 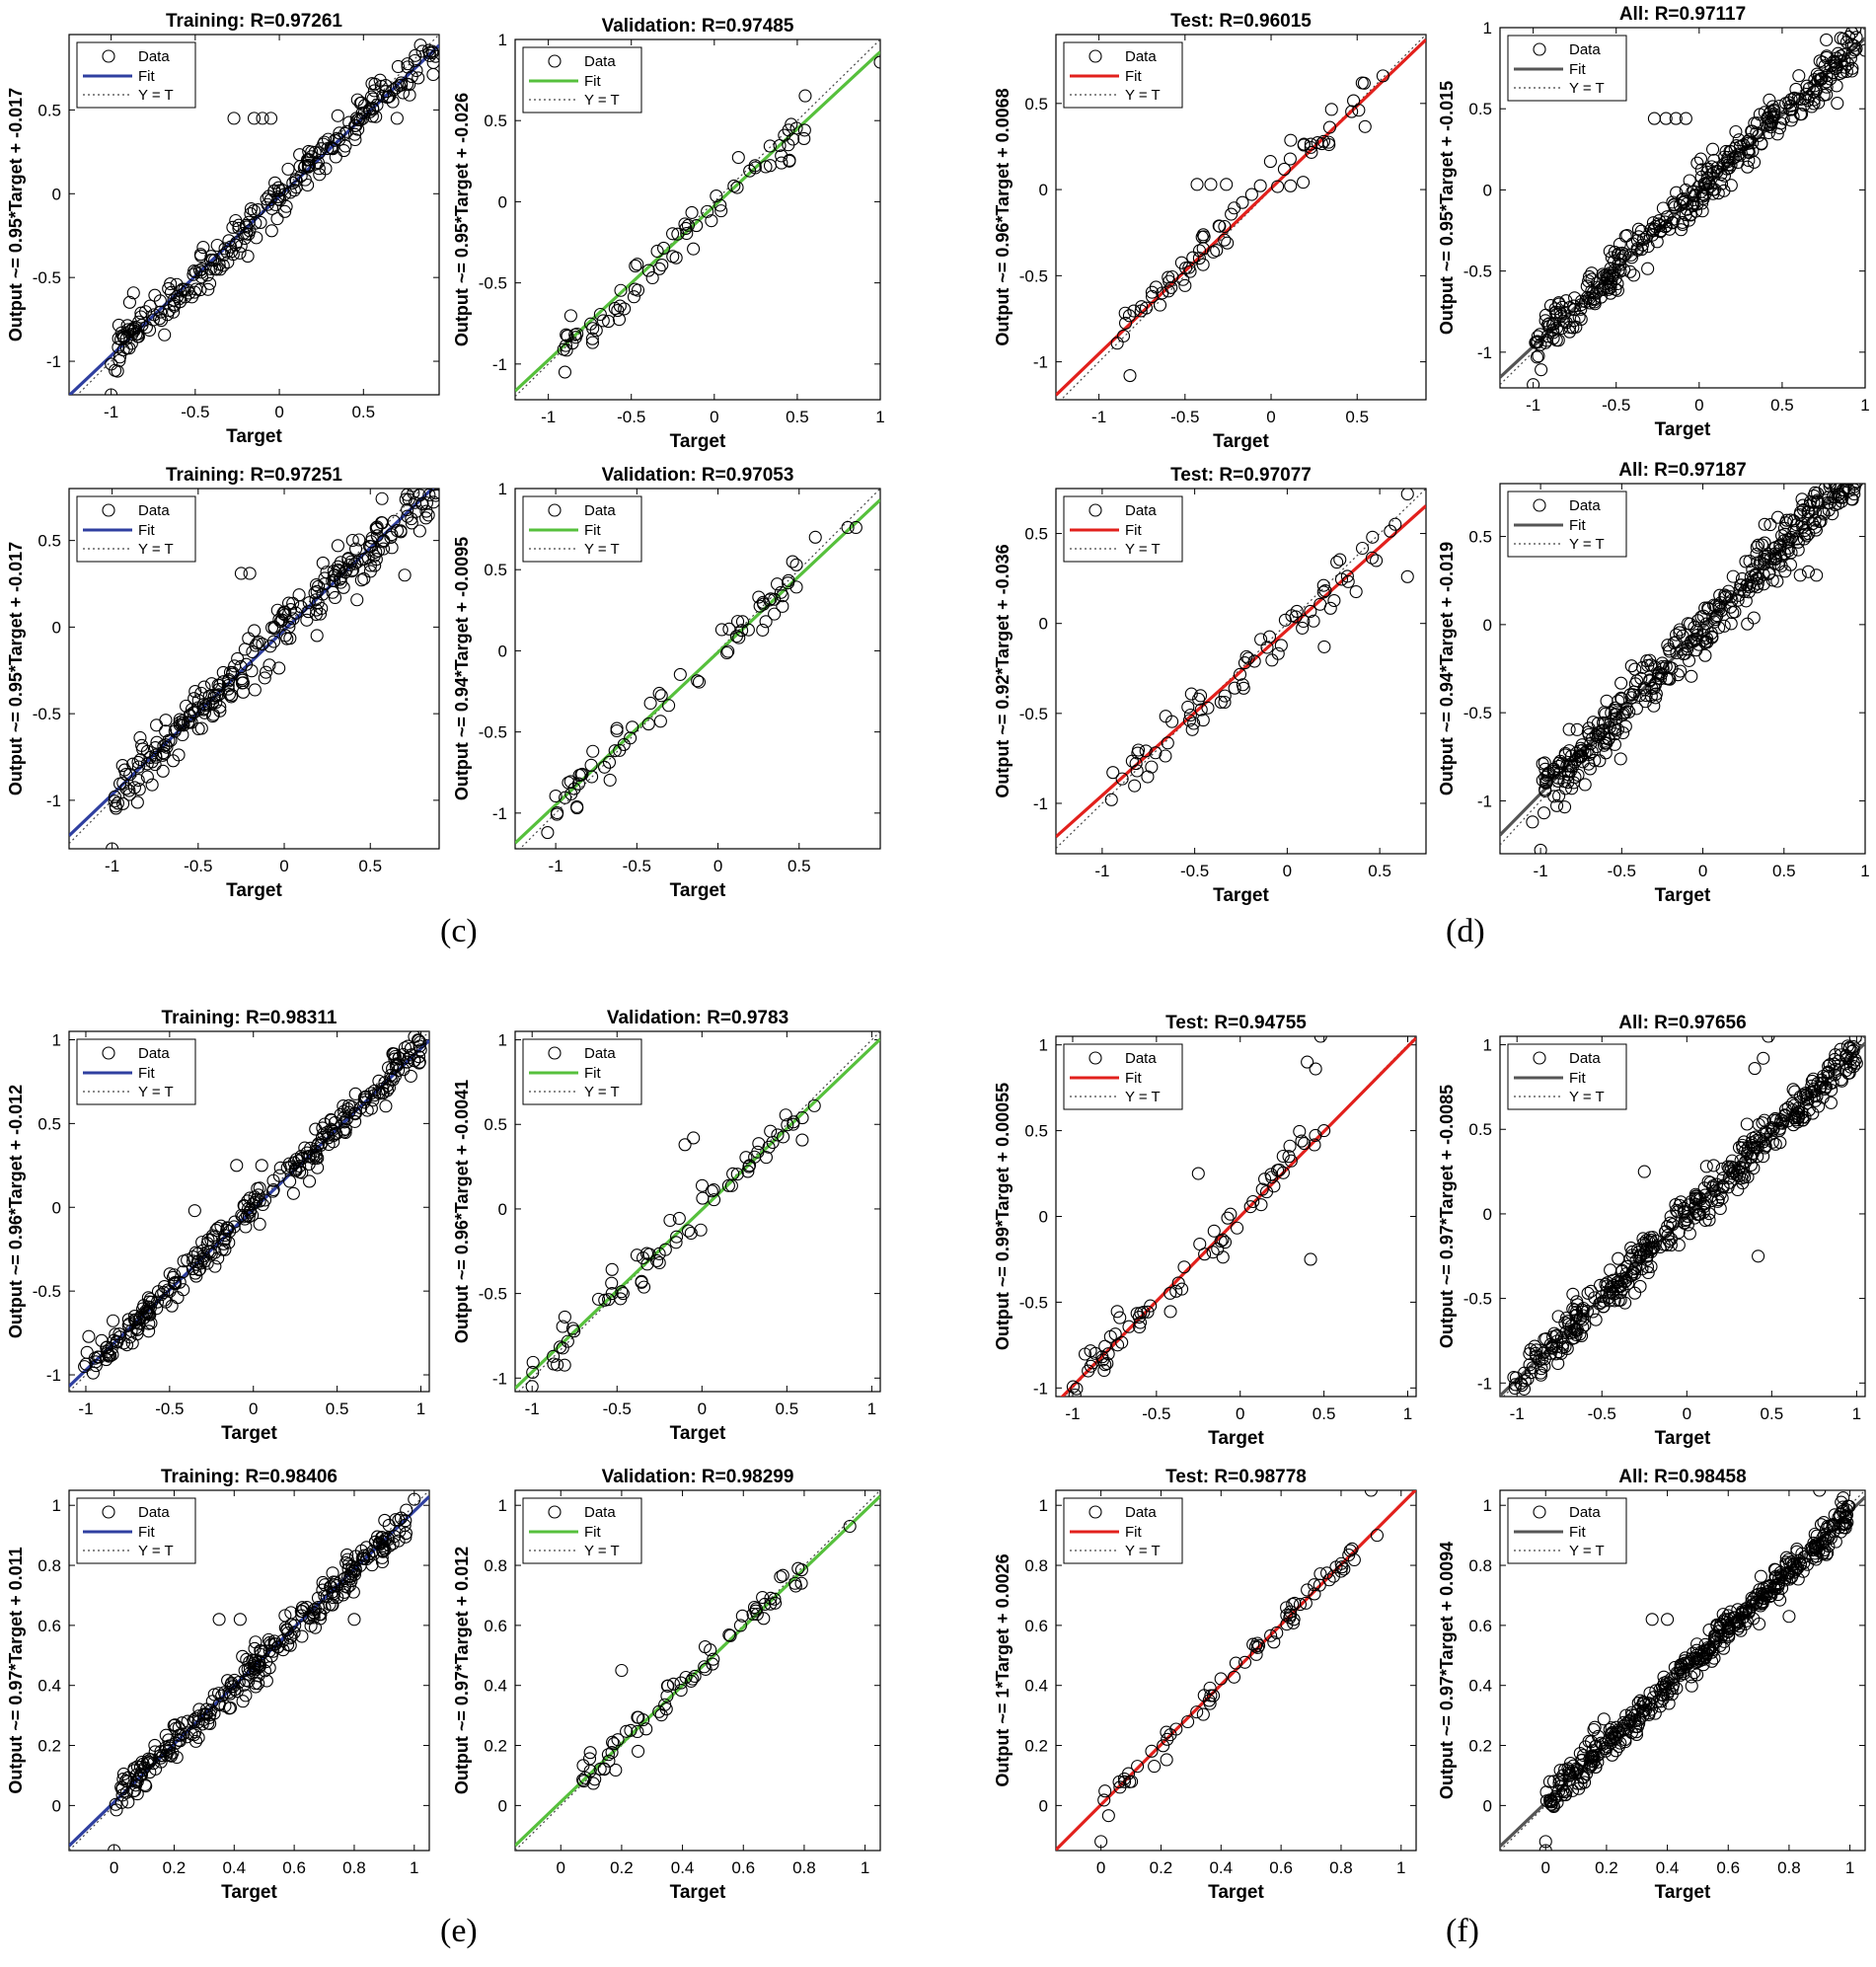 What do you see at coordinates (249, 1477) in the screenshot?
I see `chart-title: Training: R=0.98406` at bounding box center [249, 1477].